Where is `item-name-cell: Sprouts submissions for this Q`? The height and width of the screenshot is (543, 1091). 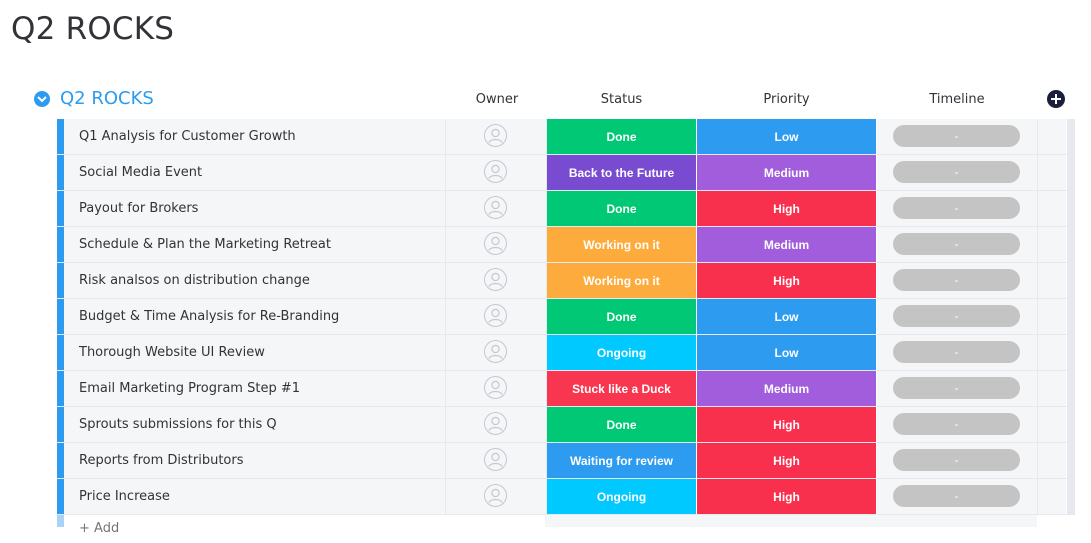
item-name-cell: Sprouts submissions for this Q is located at coordinates (255, 424).